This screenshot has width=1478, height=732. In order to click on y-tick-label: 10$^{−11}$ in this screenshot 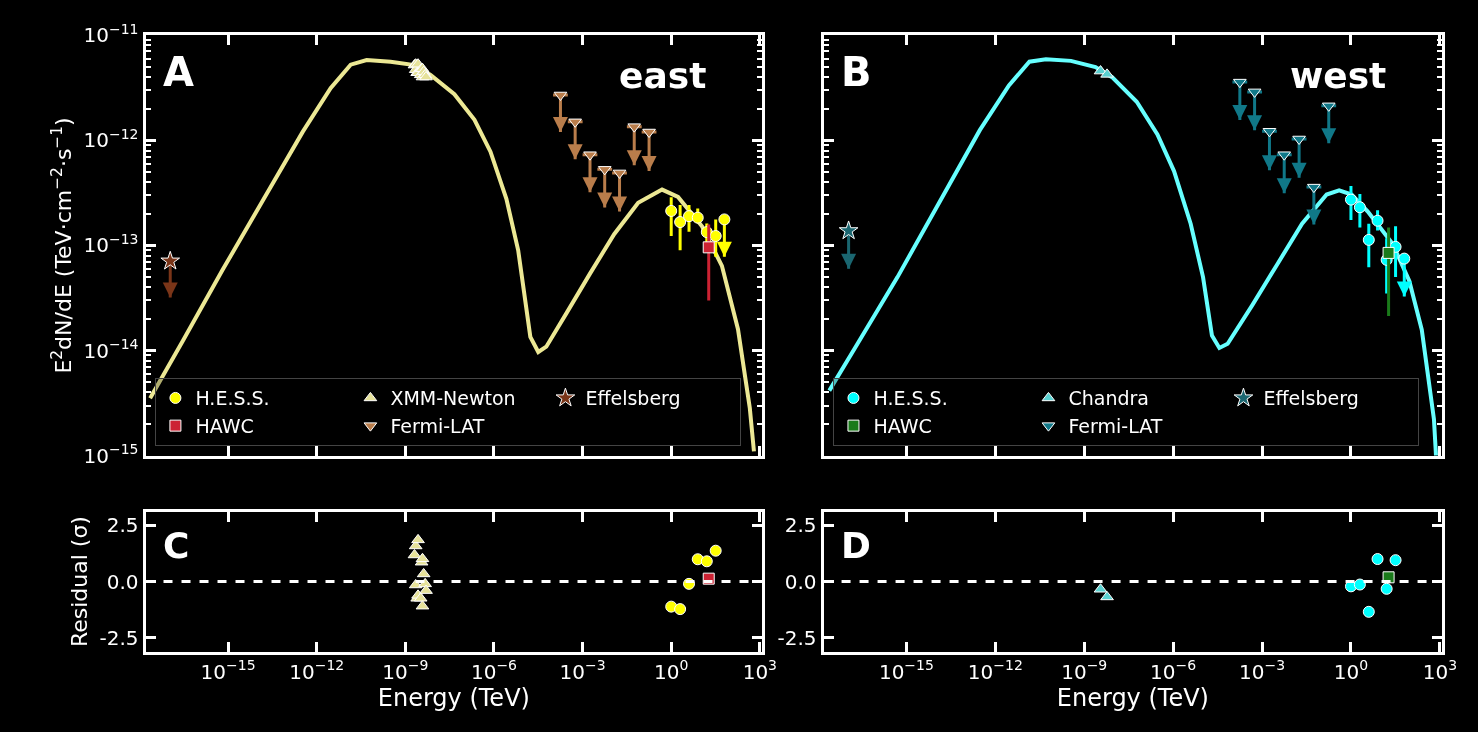, I will do `click(111, 34)`.